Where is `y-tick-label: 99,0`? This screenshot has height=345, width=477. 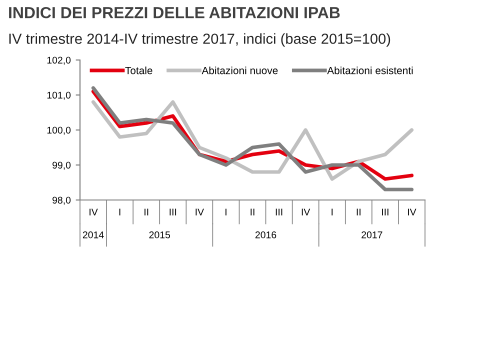 y-tick-label: 99,0 is located at coordinates (61, 166).